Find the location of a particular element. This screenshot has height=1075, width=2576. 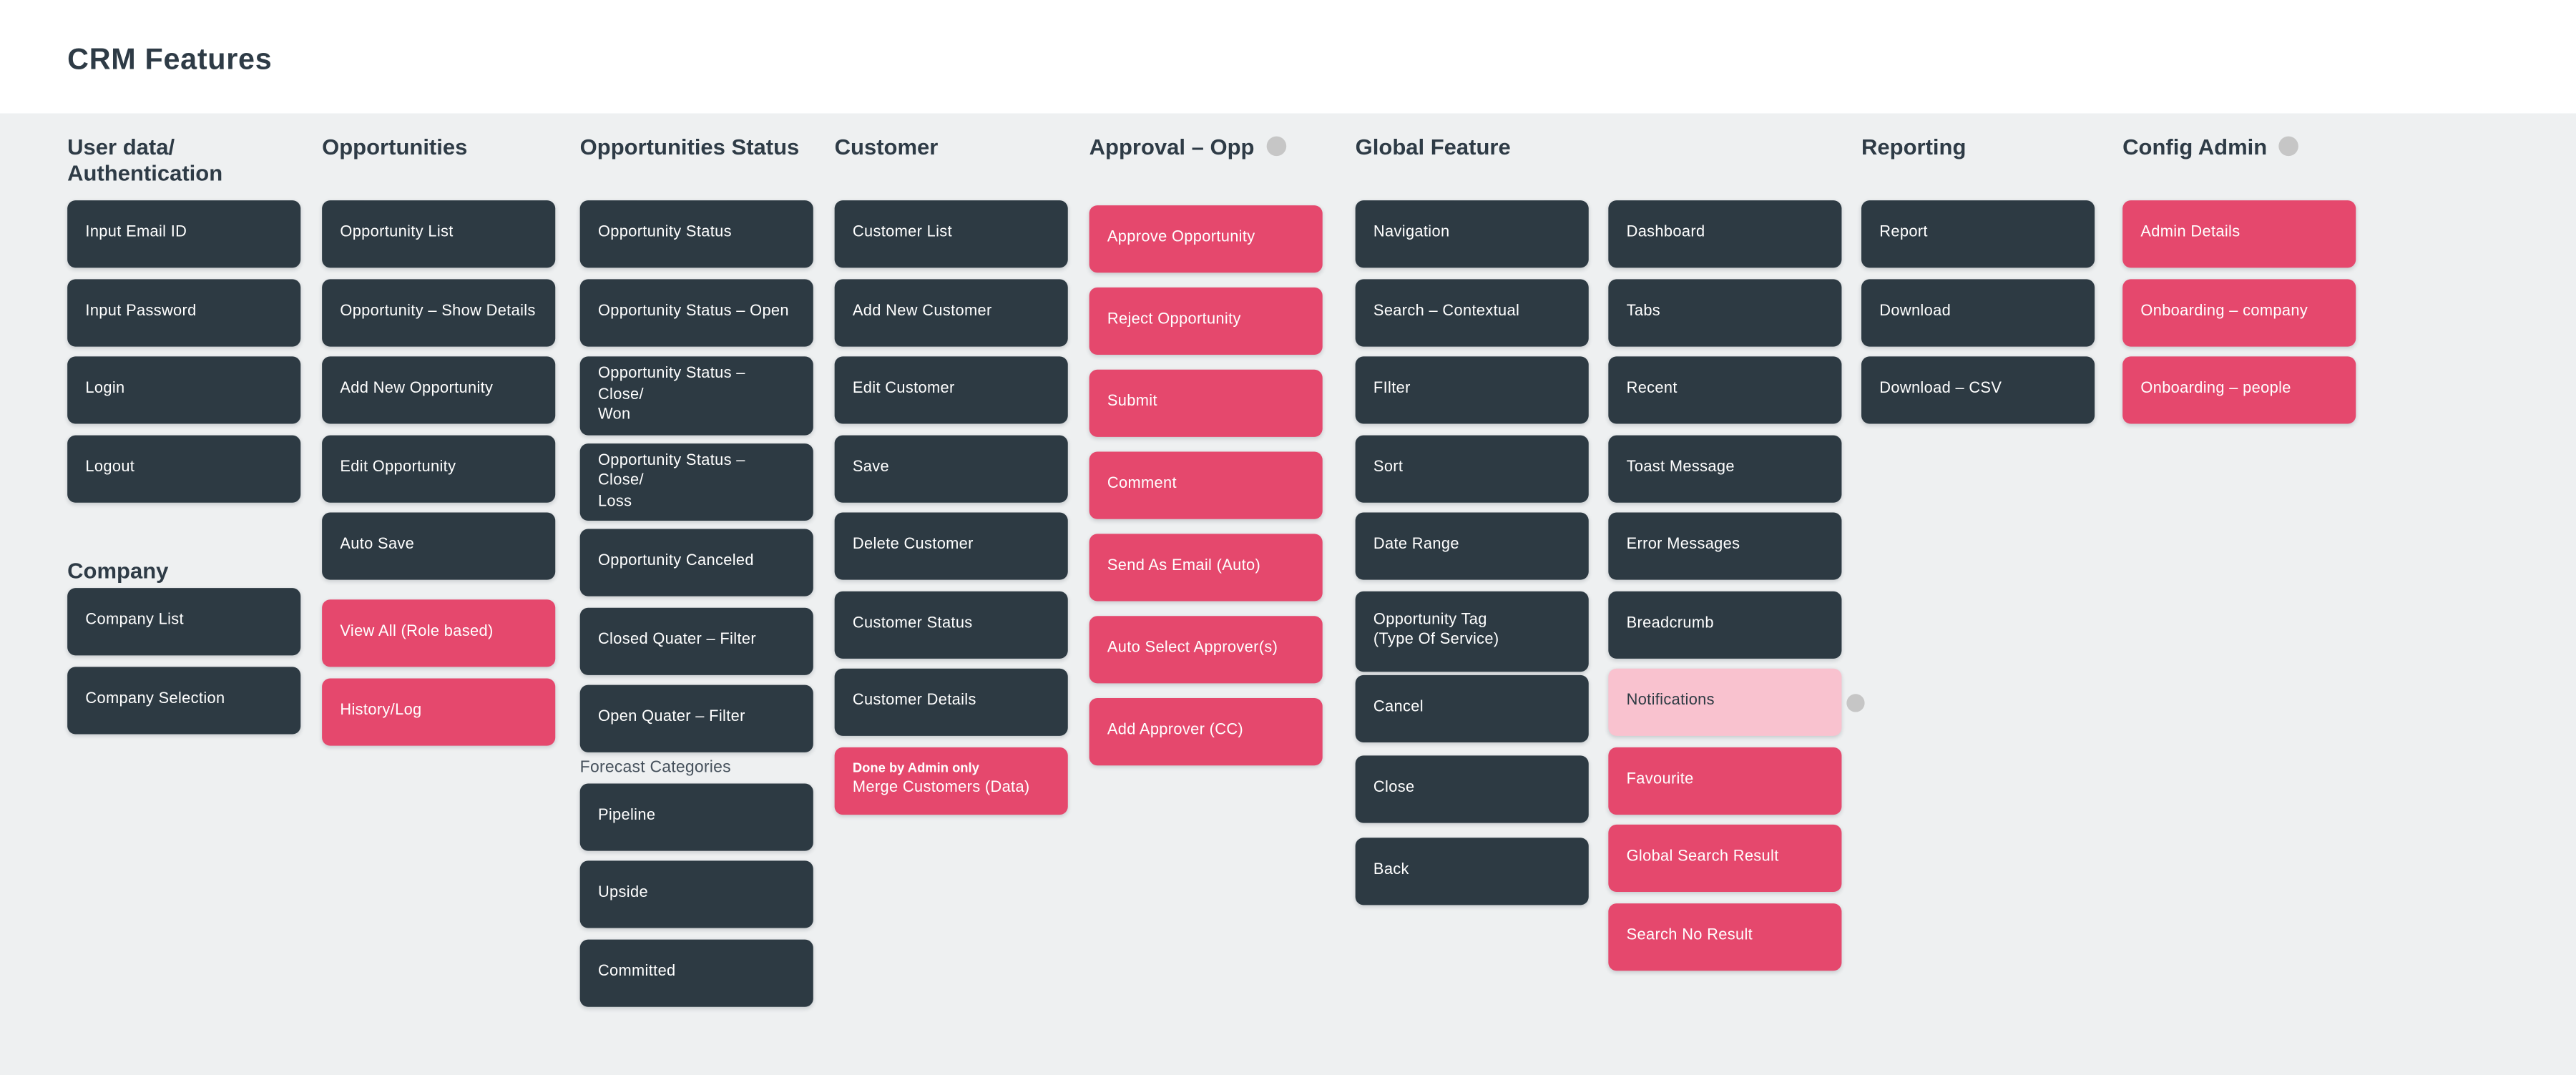

date-range-button: Date Range is located at coordinates (1472, 546).